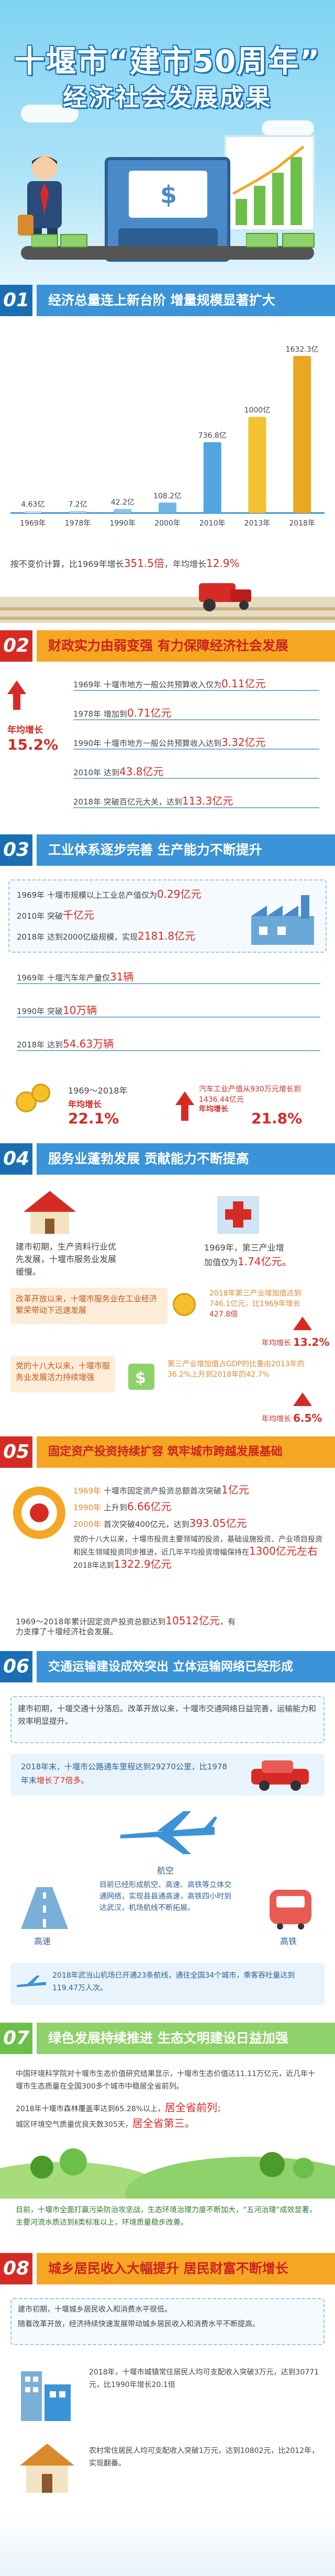  I want to click on row-year: 1969年, so click(32, 895).